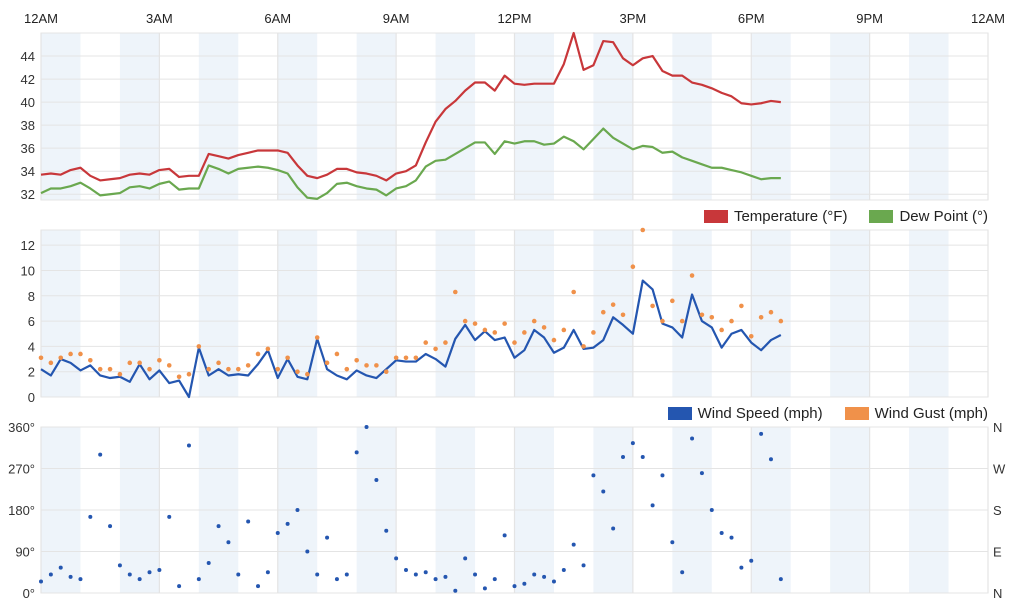 The width and height of the screenshot is (1024, 605). Describe the element at coordinates (31, 296) in the screenshot. I see `y-tick-label: 8` at that location.